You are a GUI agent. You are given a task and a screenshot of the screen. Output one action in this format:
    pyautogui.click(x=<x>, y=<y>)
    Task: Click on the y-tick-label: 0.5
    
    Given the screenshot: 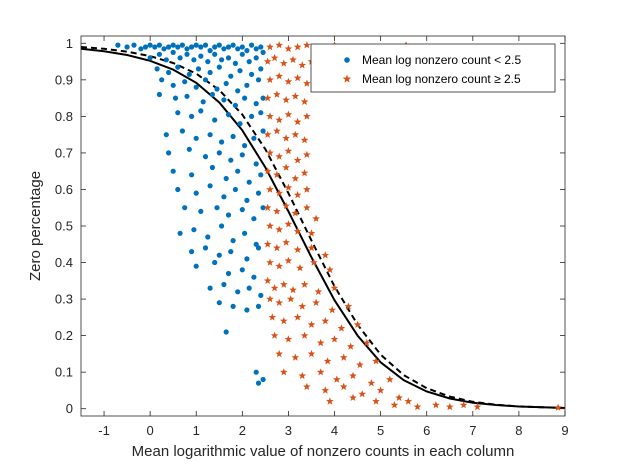 What is the action you would take?
    pyautogui.click(x=64, y=226)
    